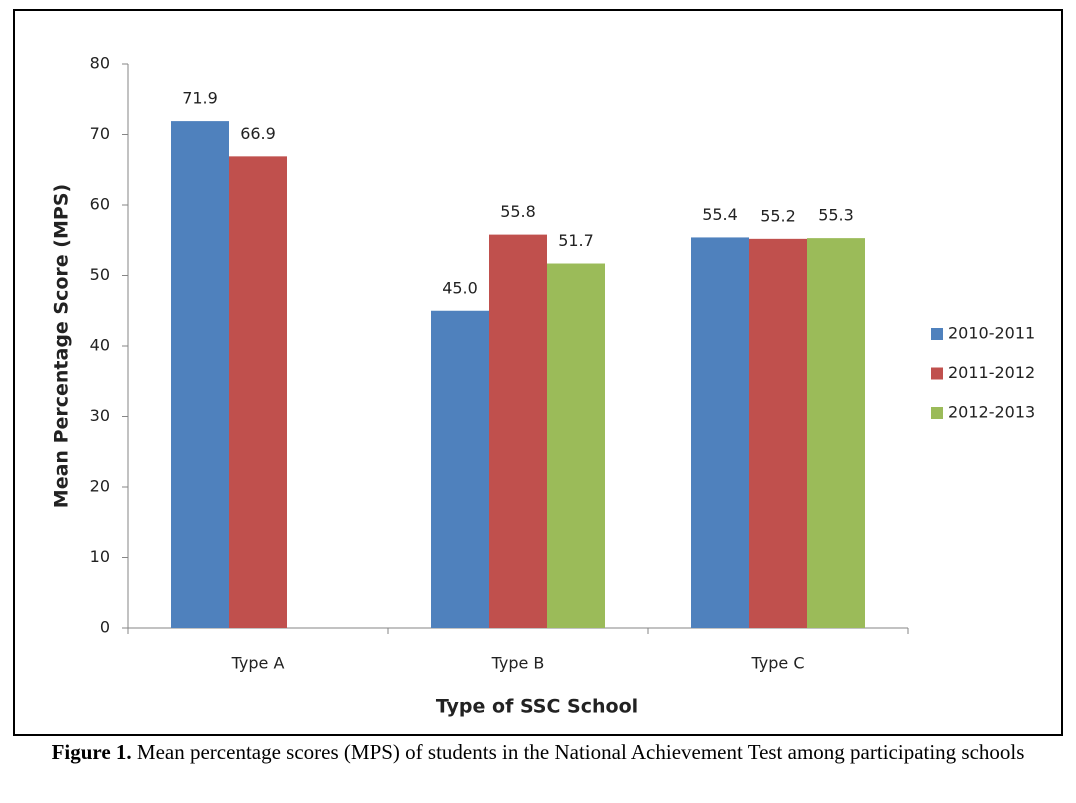 Image resolution: width=1076 pixels, height=803 pixels. What do you see at coordinates (100, 345) in the screenshot?
I see `y-tick-label: 40` at bounding box center [100, 345].